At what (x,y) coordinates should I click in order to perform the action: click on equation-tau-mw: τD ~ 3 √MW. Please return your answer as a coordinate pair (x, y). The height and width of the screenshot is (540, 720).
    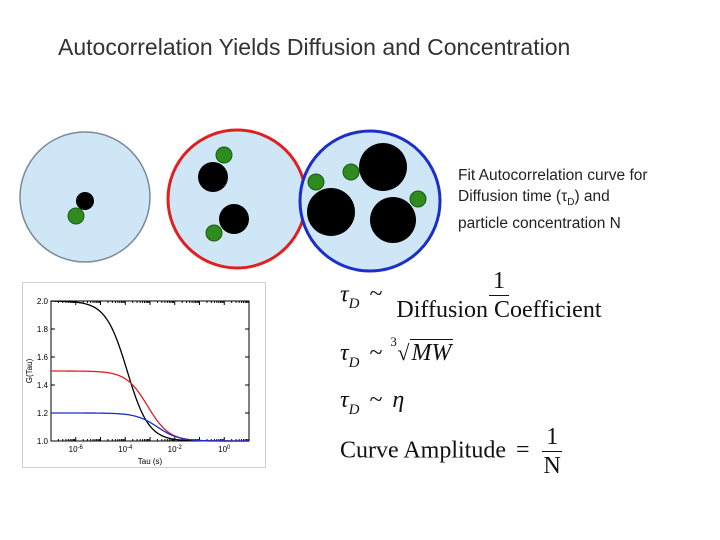
    Looking at the image, I should click on (397, 352).